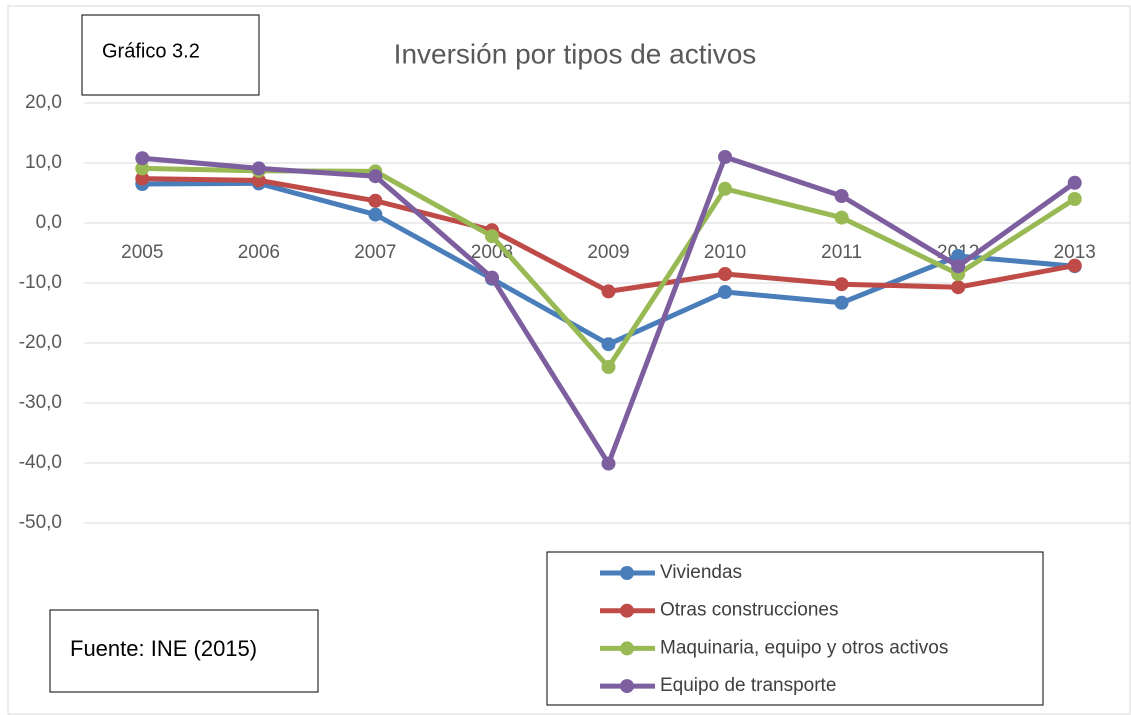 The image size is (1131, 715). What do you see at coordinates (40, 282) in the screenshot?
I see `y-tick-label: -10,0` at bounding box center [40, 282].